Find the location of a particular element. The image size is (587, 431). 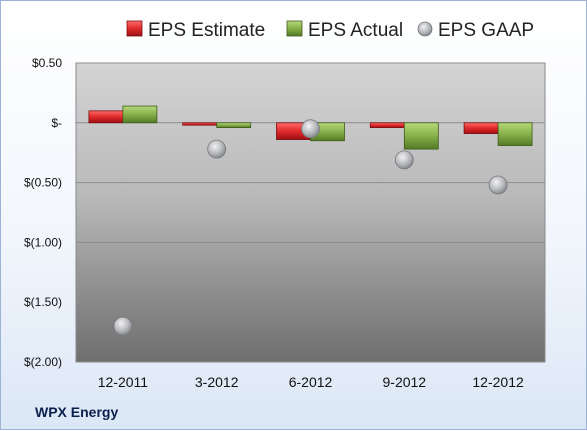

company-label: WPX Energy is located at coordinates (76, 412).